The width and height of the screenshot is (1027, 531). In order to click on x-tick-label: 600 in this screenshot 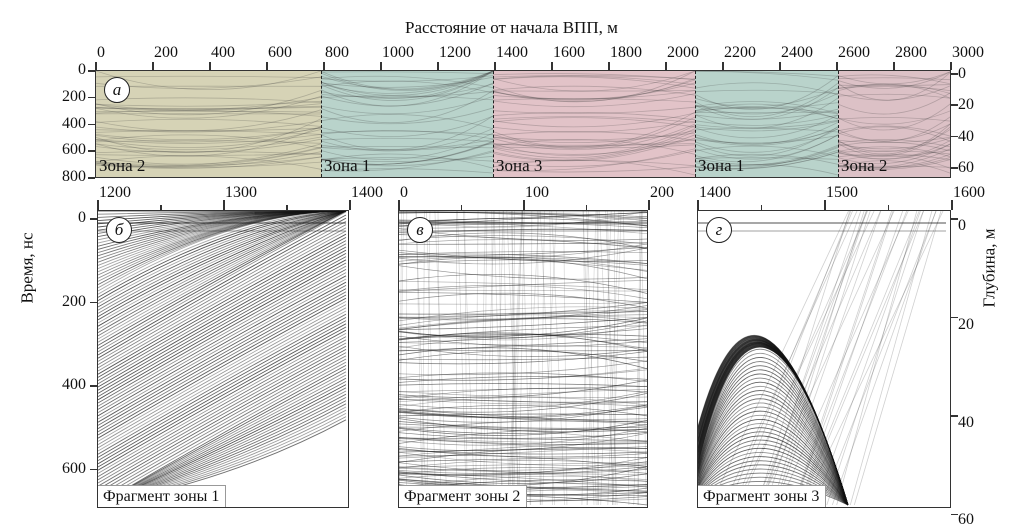, I will do `click(280, 52)`.